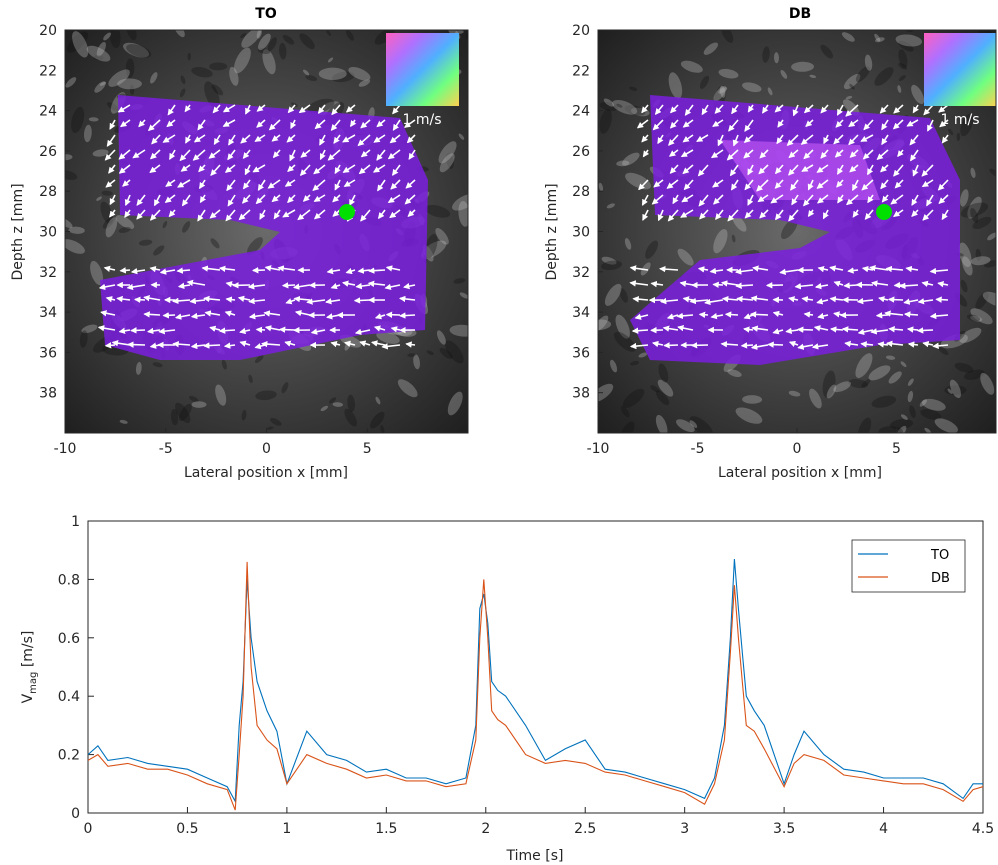  What do you see at coordinates (789, 227) in the screenshot?
I see `velocity-arrows` at bounding box center [789, 227].